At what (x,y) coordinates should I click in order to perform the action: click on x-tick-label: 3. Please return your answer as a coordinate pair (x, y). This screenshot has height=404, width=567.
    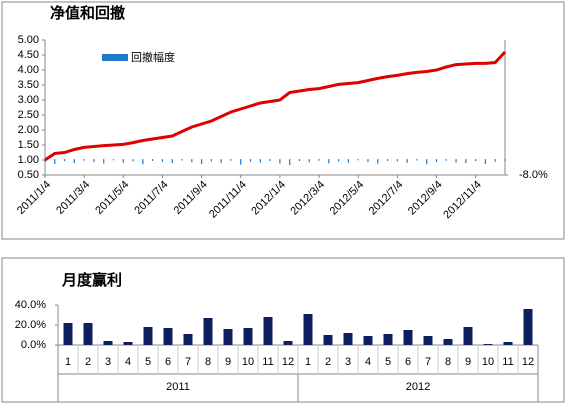
    Looking at the image, I should click on (108, 362).